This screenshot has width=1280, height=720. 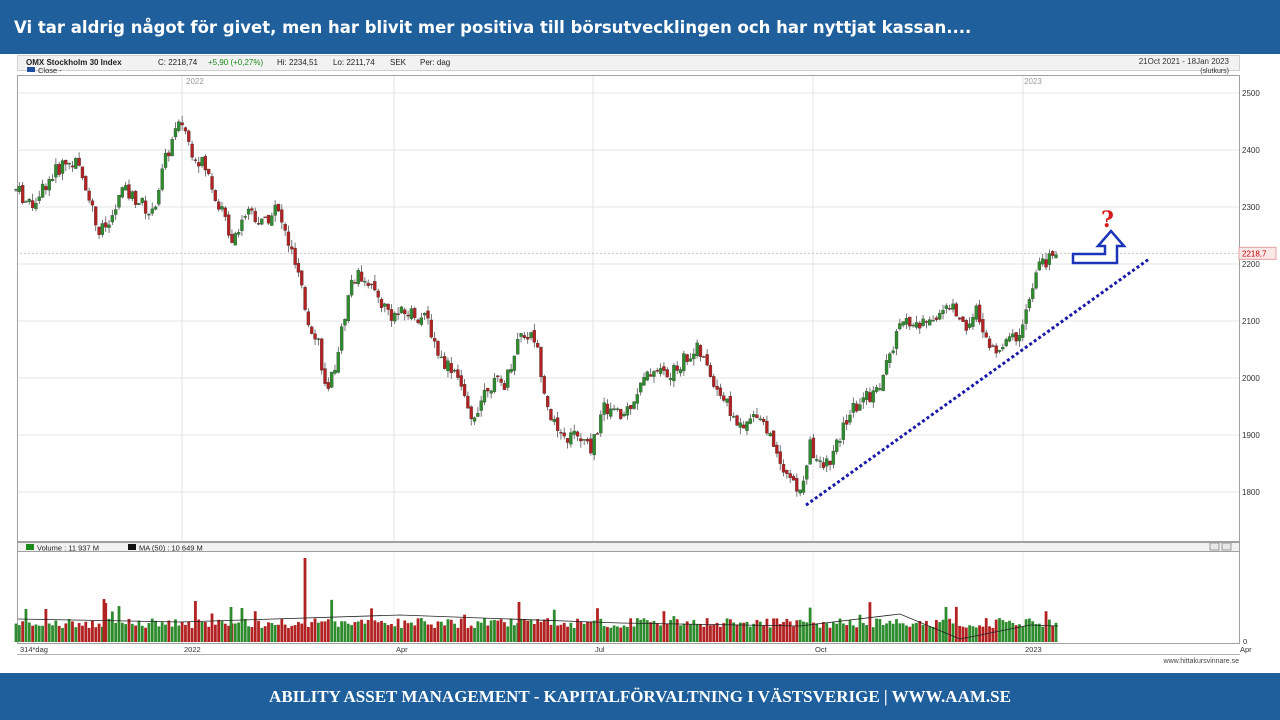 What do you see at coordinates (31, 69) in the screenshot?
I see `close-legend-swatch` at bounding box center [31, 69].